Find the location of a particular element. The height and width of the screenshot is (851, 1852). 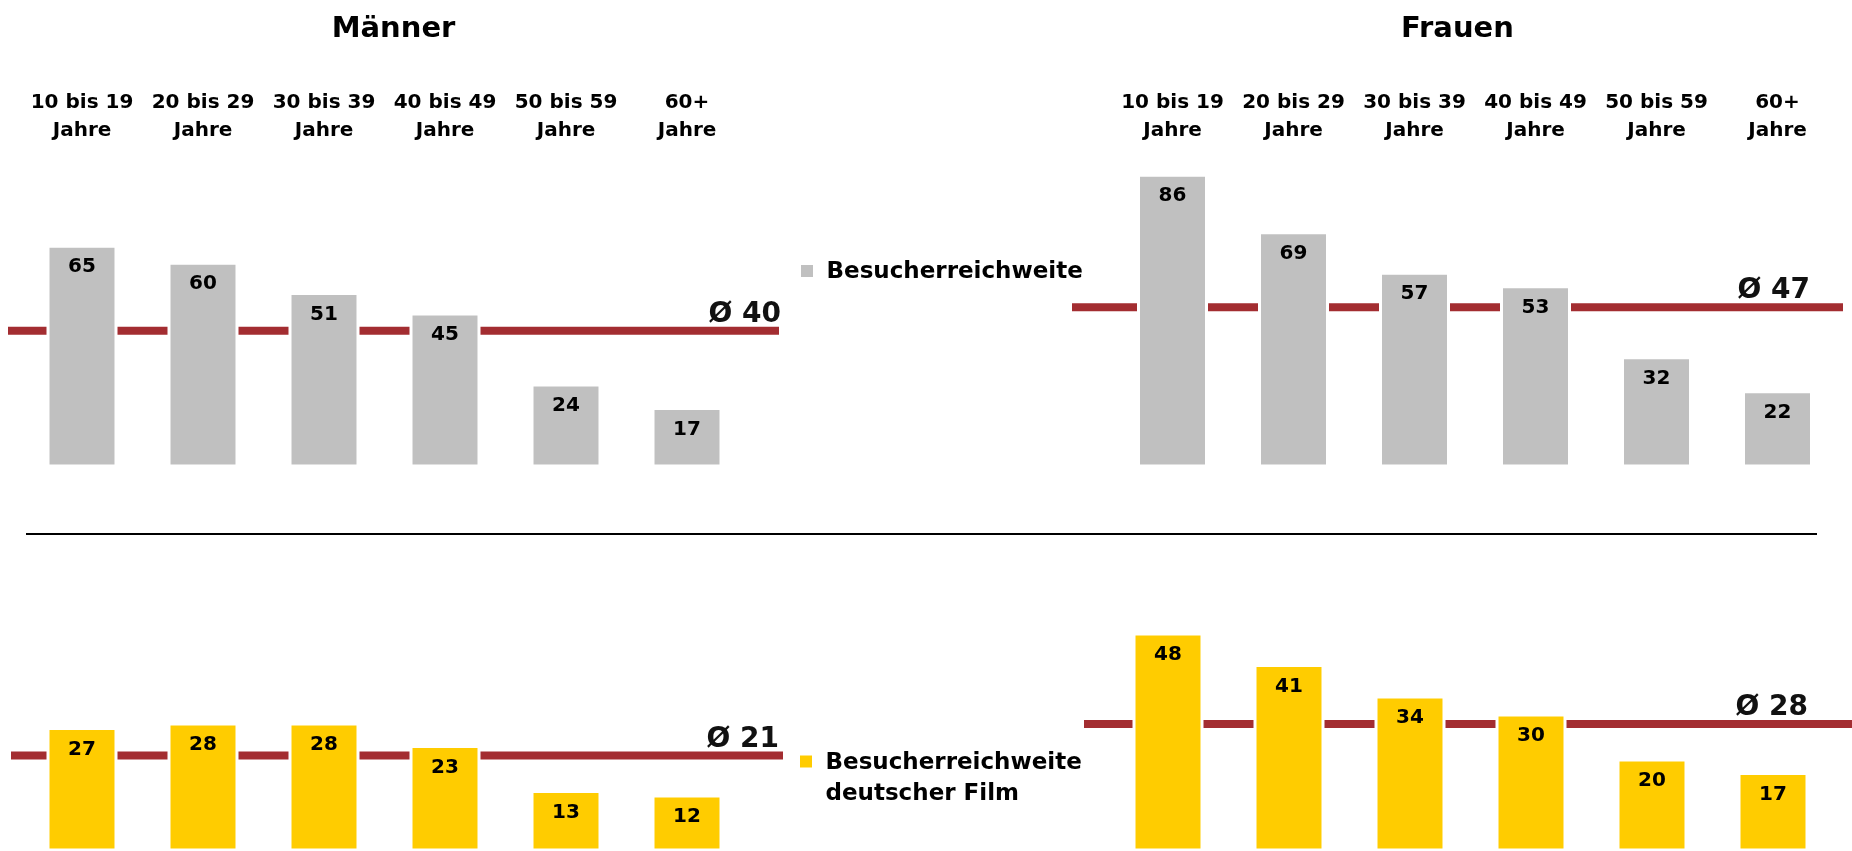

data-label: 20 is located at coordinates (1652, 779).